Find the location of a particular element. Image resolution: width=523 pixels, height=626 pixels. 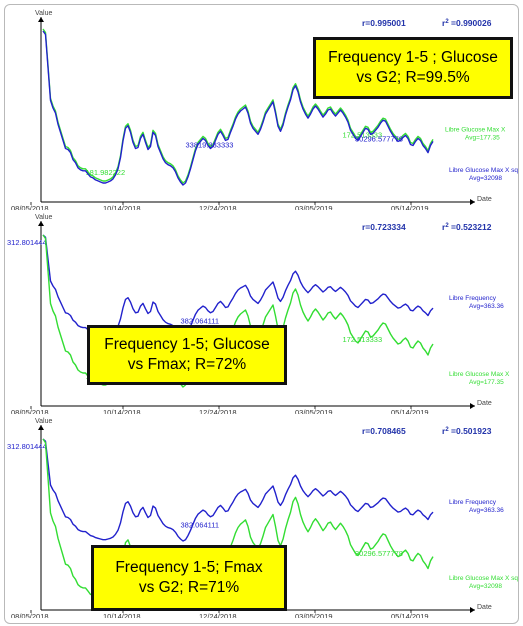

point-label: 181.982222 is located at coordinates (106, 172).